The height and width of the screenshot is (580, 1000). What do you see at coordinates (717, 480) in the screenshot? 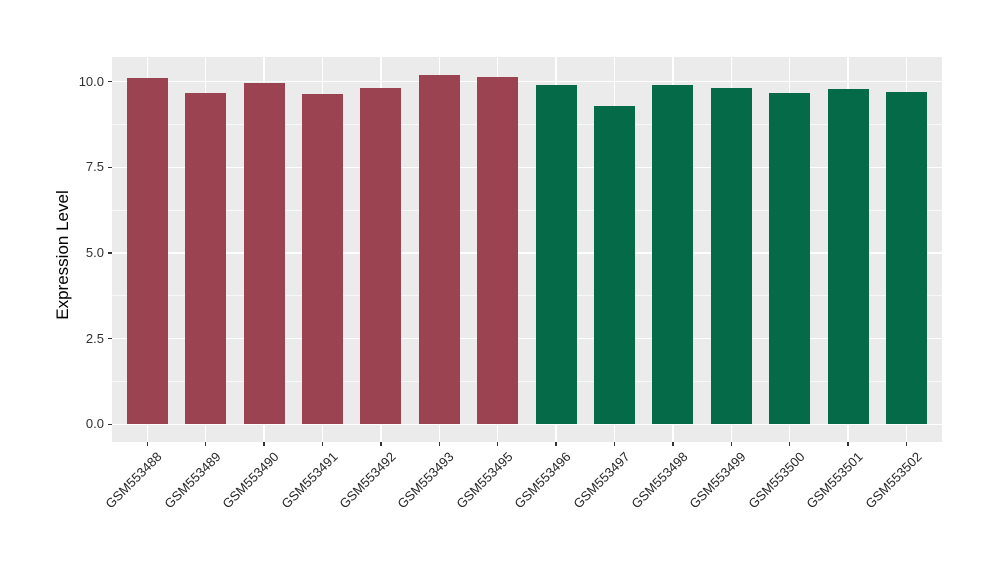
I see `x-tick-label-text: GSM553499` at bounding box center [717, 480].